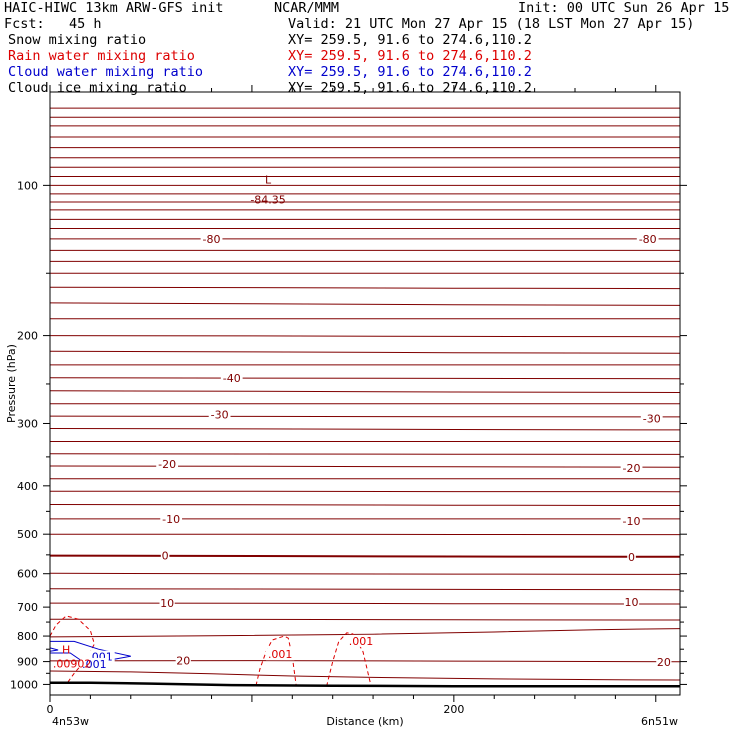  What do you see at coordinates (77, 40) in the screenshot?
I see `field-snow-name: Snow mixing ratio` at bounding box center [77, 40].